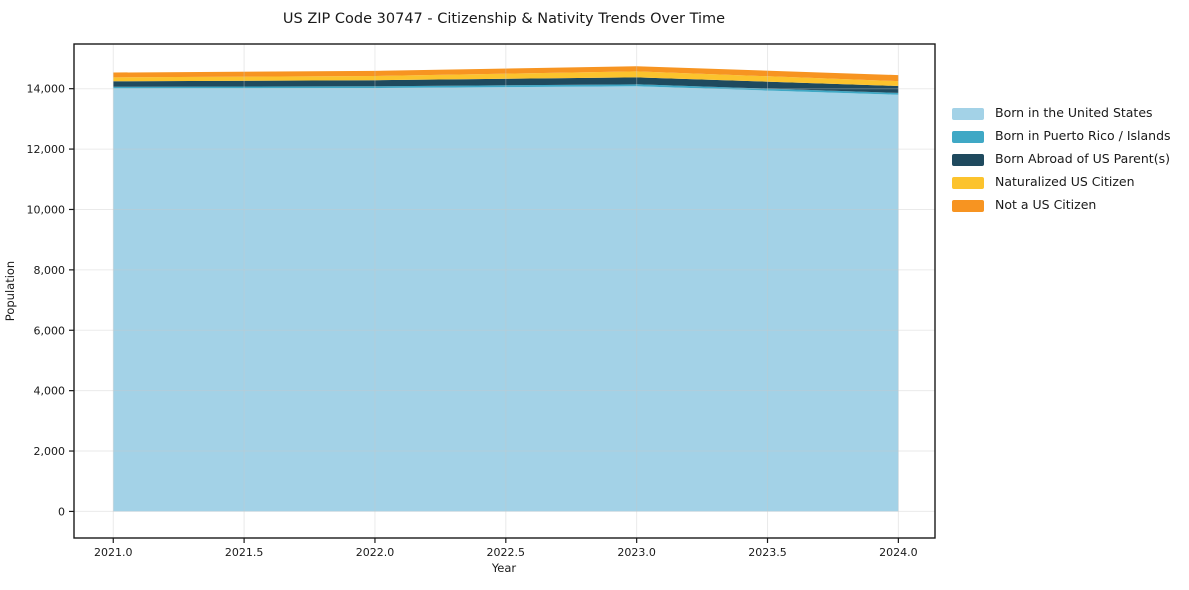 This screenshot has height=590, width=1189. I want to click on x-tick-label: 2022.0, so click(375, 552).